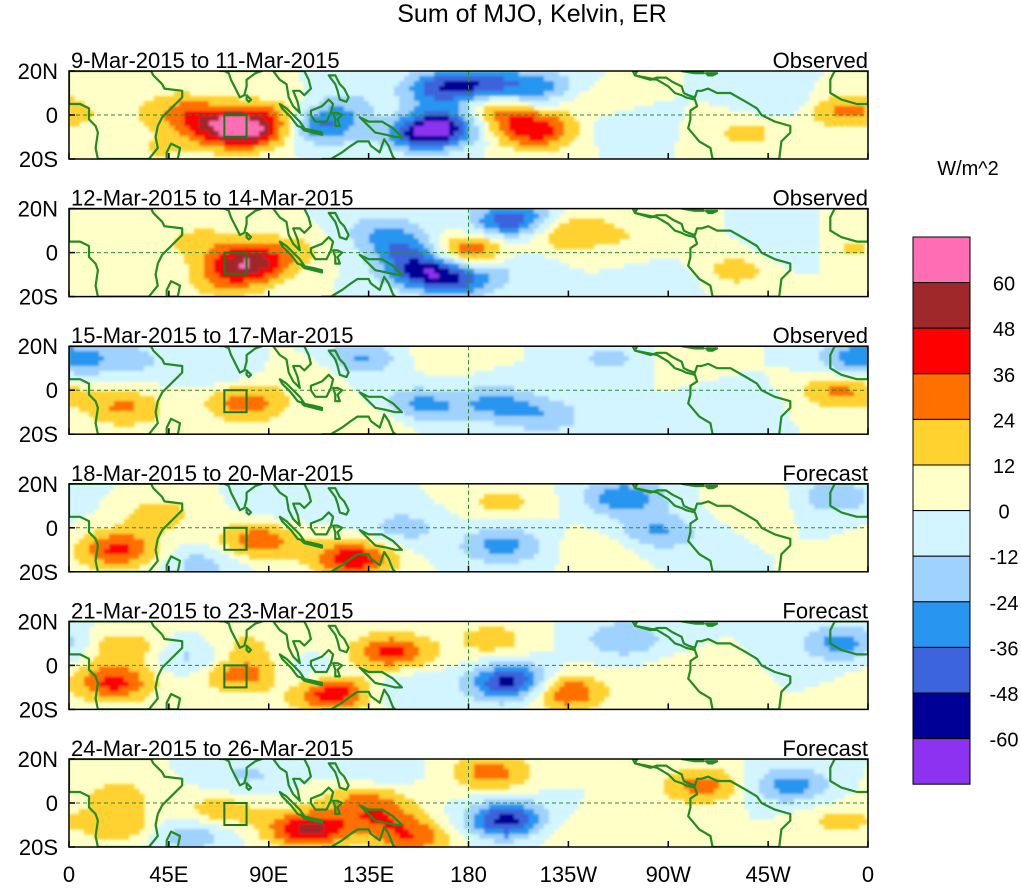 This screenshot has height=889, width=1021. I want to click on coastline, so click(312, 131).